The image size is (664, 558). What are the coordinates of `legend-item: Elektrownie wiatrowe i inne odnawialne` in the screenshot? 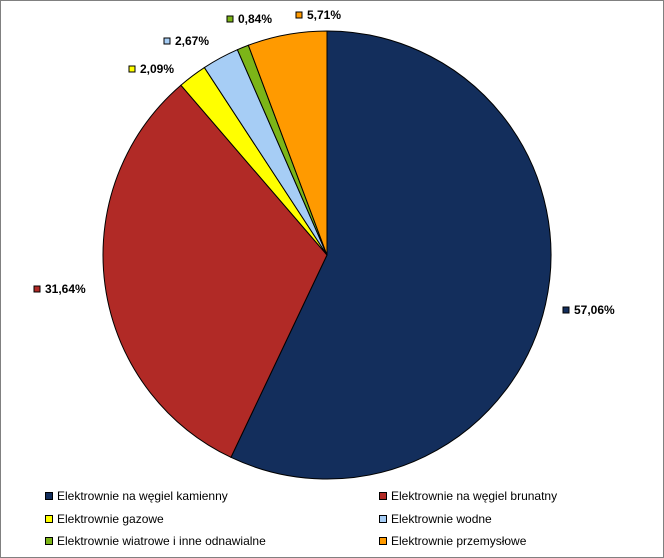 It's located at (155, 541).